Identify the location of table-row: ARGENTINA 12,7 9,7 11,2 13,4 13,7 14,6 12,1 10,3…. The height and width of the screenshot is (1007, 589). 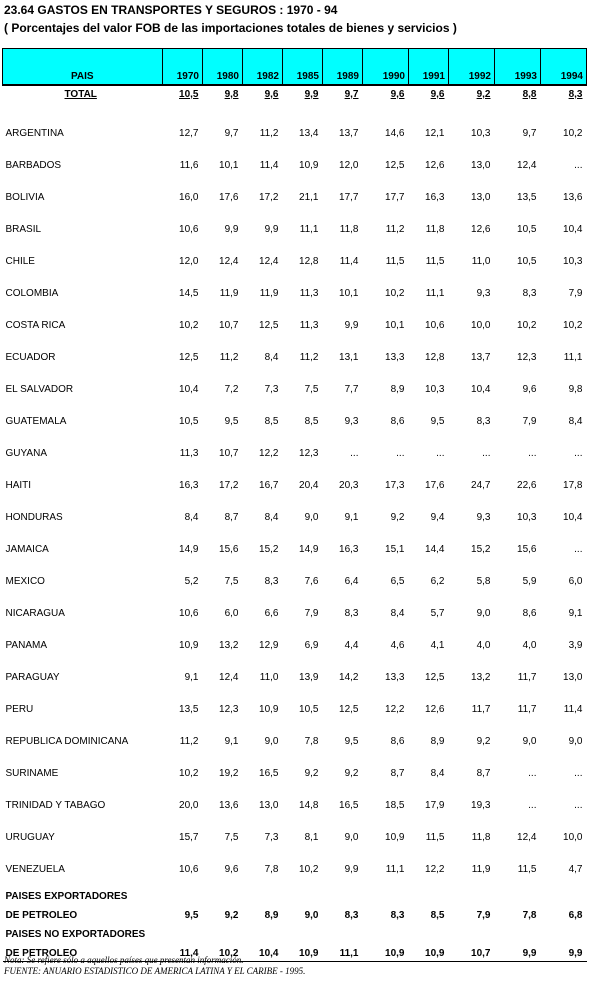
(295, 133).